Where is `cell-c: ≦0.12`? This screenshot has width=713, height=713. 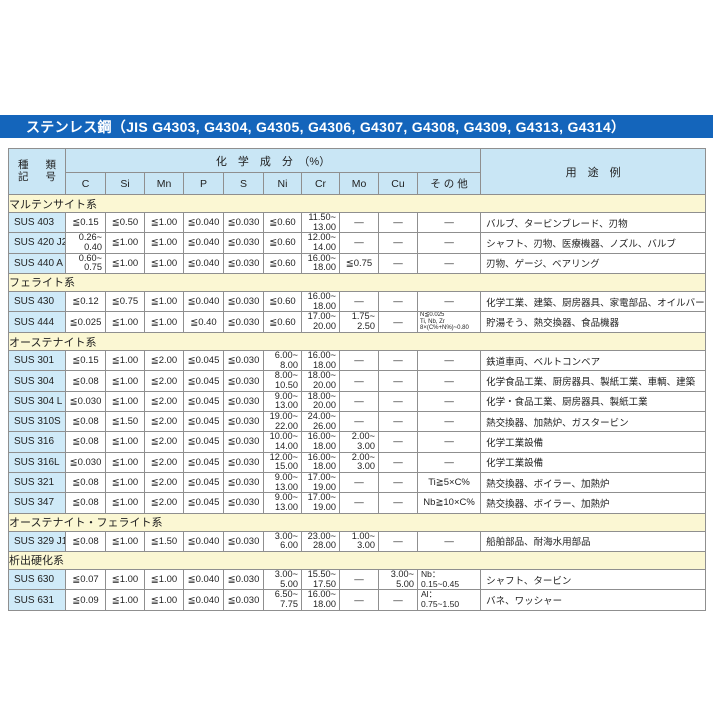 cell-c: ≦0.12 is located at coordinates (85, 301).